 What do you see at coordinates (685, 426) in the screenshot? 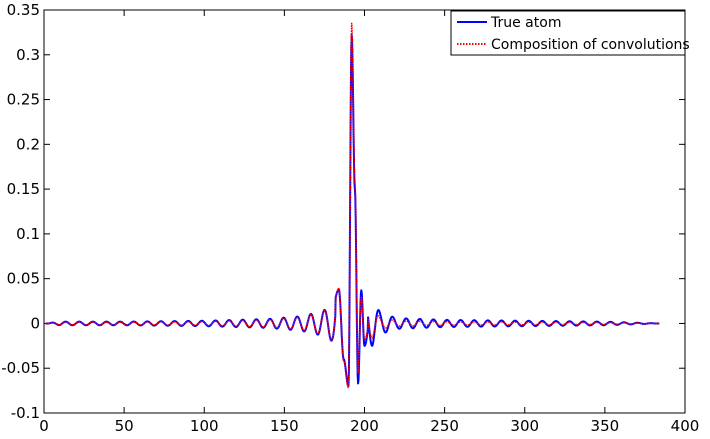
I see `x-tick-label: 400` at bounding box center [685, 426].